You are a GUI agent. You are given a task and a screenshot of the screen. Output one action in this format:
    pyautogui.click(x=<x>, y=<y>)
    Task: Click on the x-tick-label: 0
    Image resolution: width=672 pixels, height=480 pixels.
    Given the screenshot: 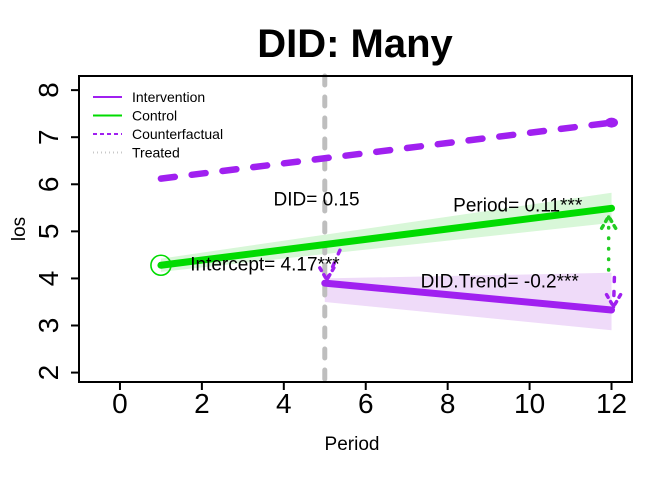 What is the action you would take?
    pyautogui.click(x=120, y=403)
    